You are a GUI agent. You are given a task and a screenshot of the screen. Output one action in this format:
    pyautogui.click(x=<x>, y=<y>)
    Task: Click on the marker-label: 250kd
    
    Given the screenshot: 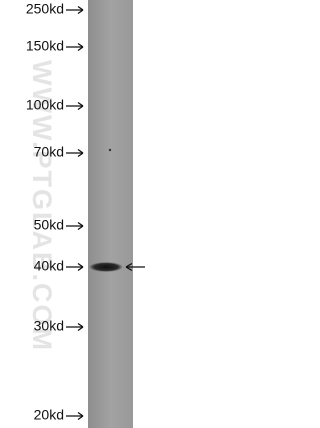 What is the action you would take?
    pyautogui.click(x=45, y=9)
    